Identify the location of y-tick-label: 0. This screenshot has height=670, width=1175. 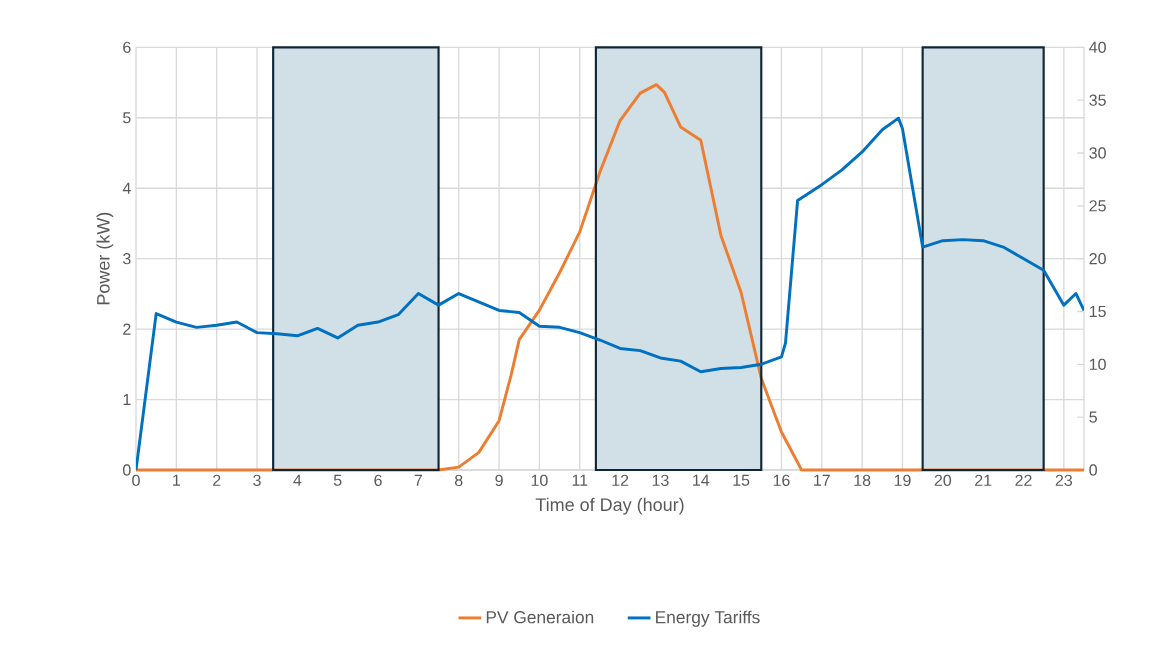
(127, 470).